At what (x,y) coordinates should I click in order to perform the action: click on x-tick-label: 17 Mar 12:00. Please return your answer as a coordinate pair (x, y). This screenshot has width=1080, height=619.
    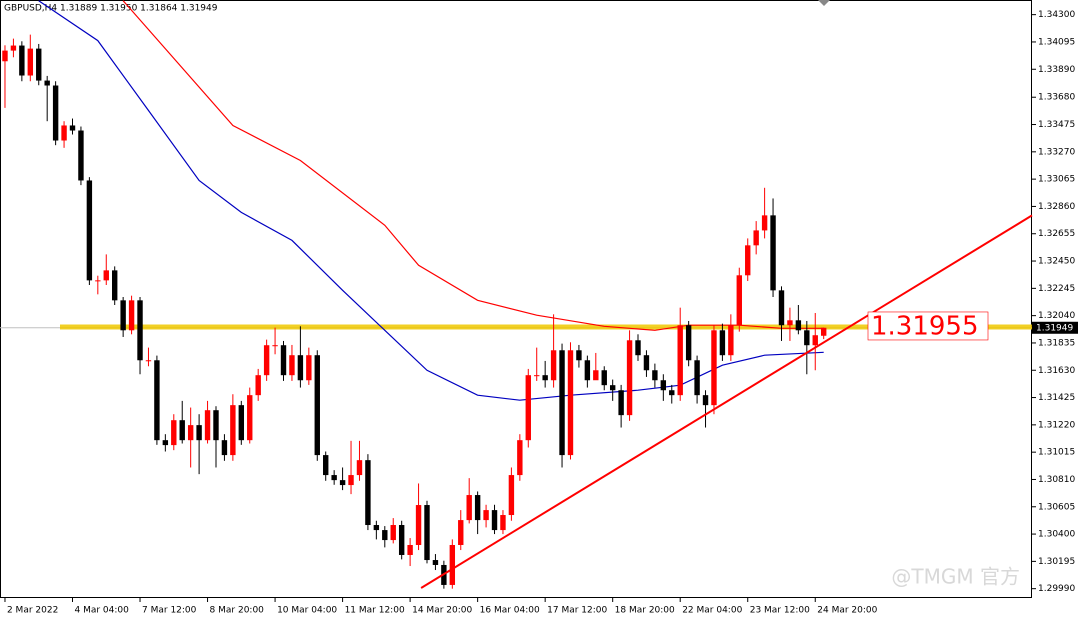
    Looking at the image, I should click on (577, 611).